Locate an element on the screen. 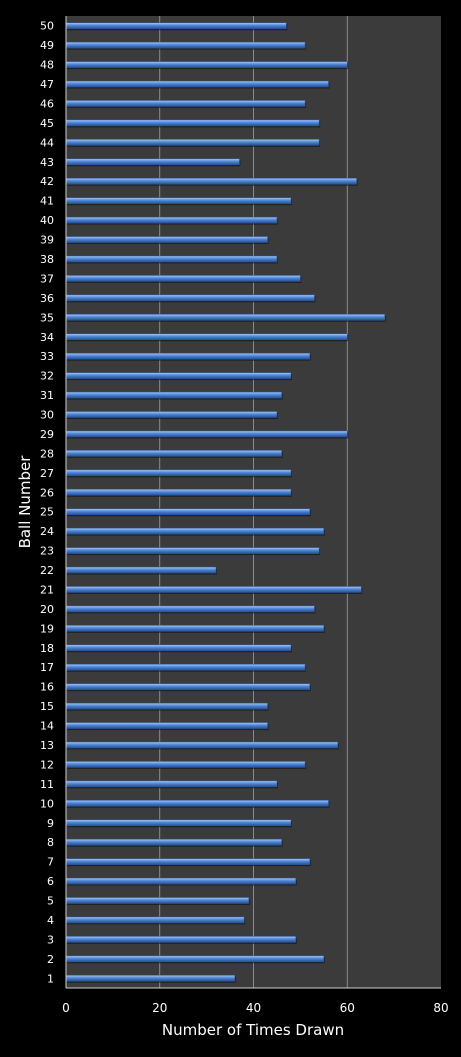 Image resolution: width=461 pixels, height=1057 pixels. y-tick-label: 43 is located at coordinates (47, 162).